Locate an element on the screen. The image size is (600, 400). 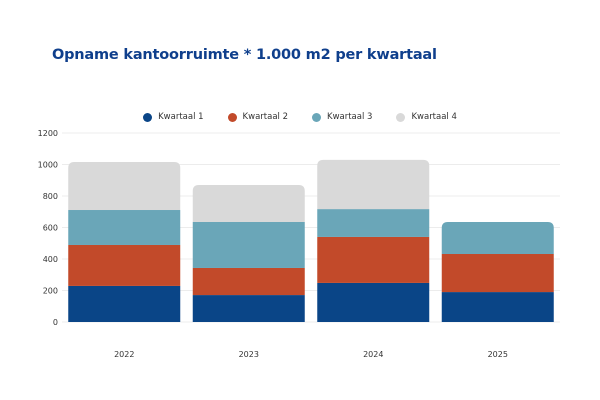
y-tick-label: 1200 is located at coordinates (48, 133).